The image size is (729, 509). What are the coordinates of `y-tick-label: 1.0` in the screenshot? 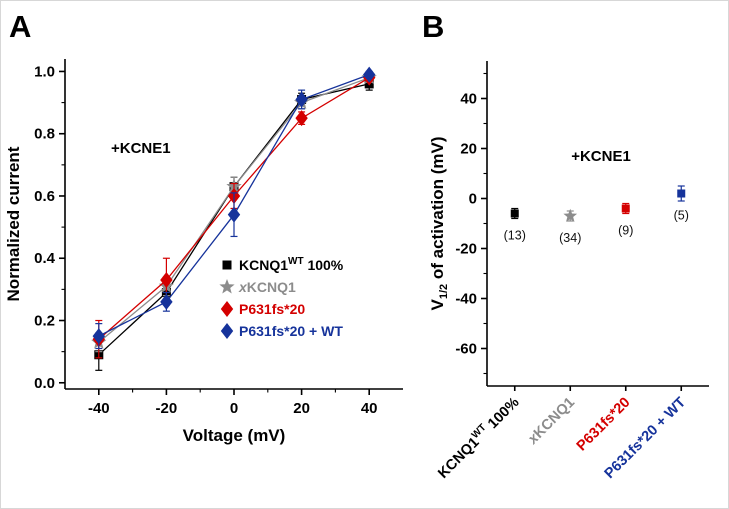 It's located at (44, 71).